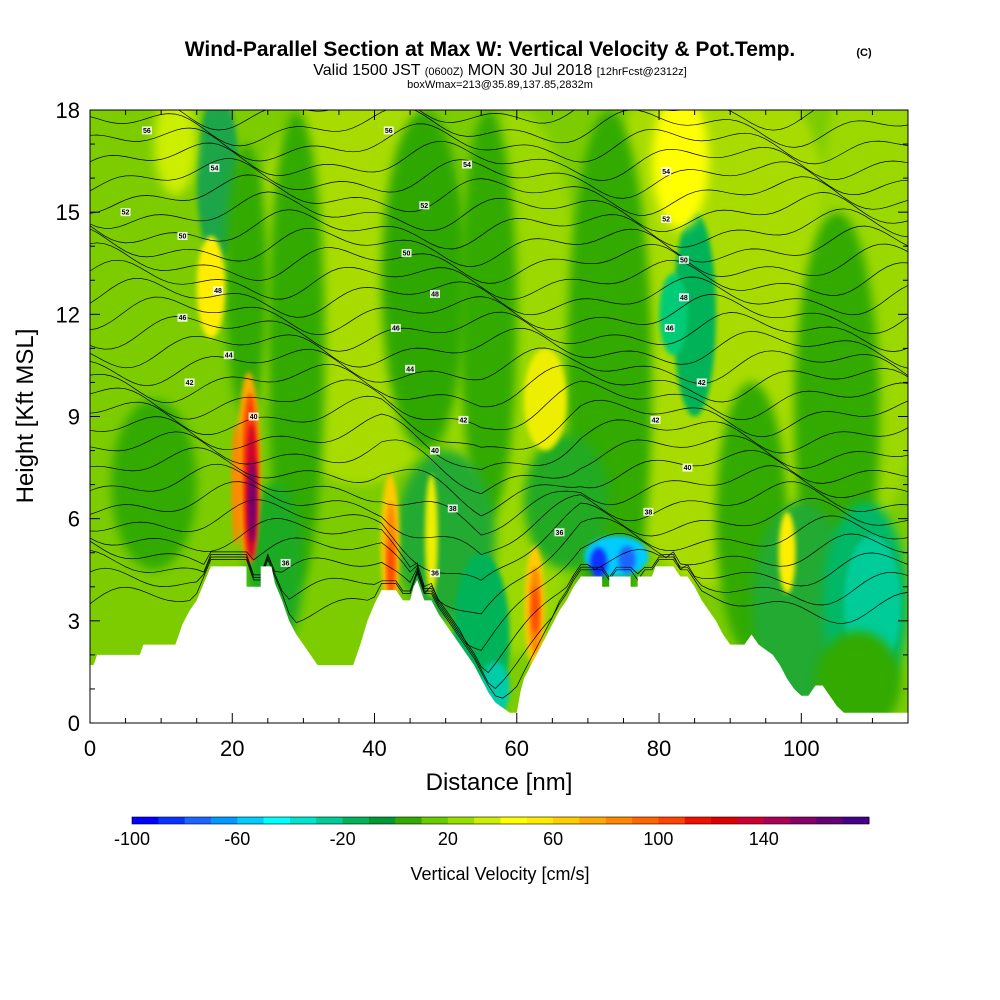 This screenshot has width=1000, height=1000. I want to click on y-tick-label: 6, so click(74, 519).